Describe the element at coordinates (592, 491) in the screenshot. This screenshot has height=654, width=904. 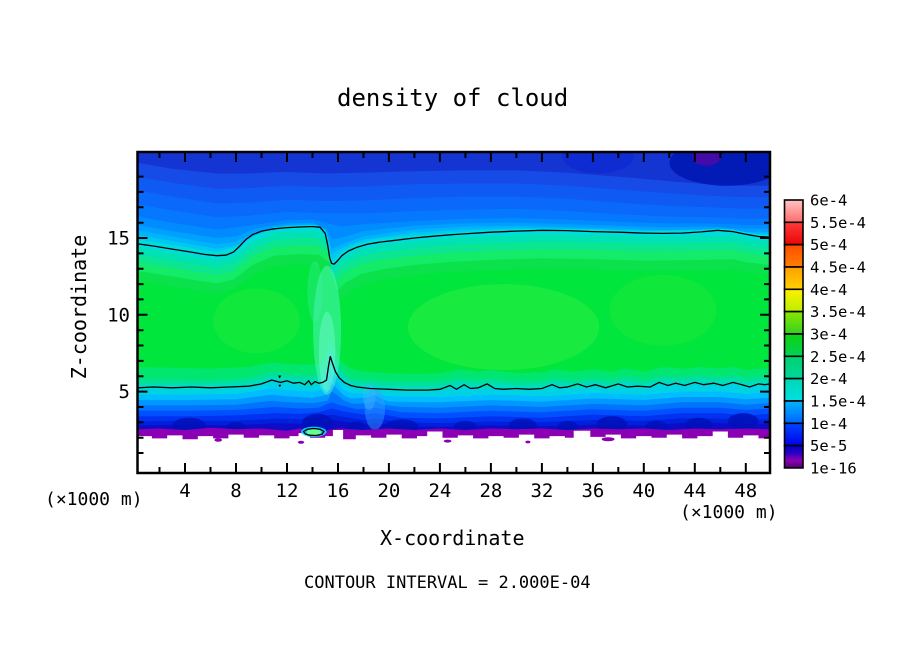
I see `svg-text: 36` at that location.